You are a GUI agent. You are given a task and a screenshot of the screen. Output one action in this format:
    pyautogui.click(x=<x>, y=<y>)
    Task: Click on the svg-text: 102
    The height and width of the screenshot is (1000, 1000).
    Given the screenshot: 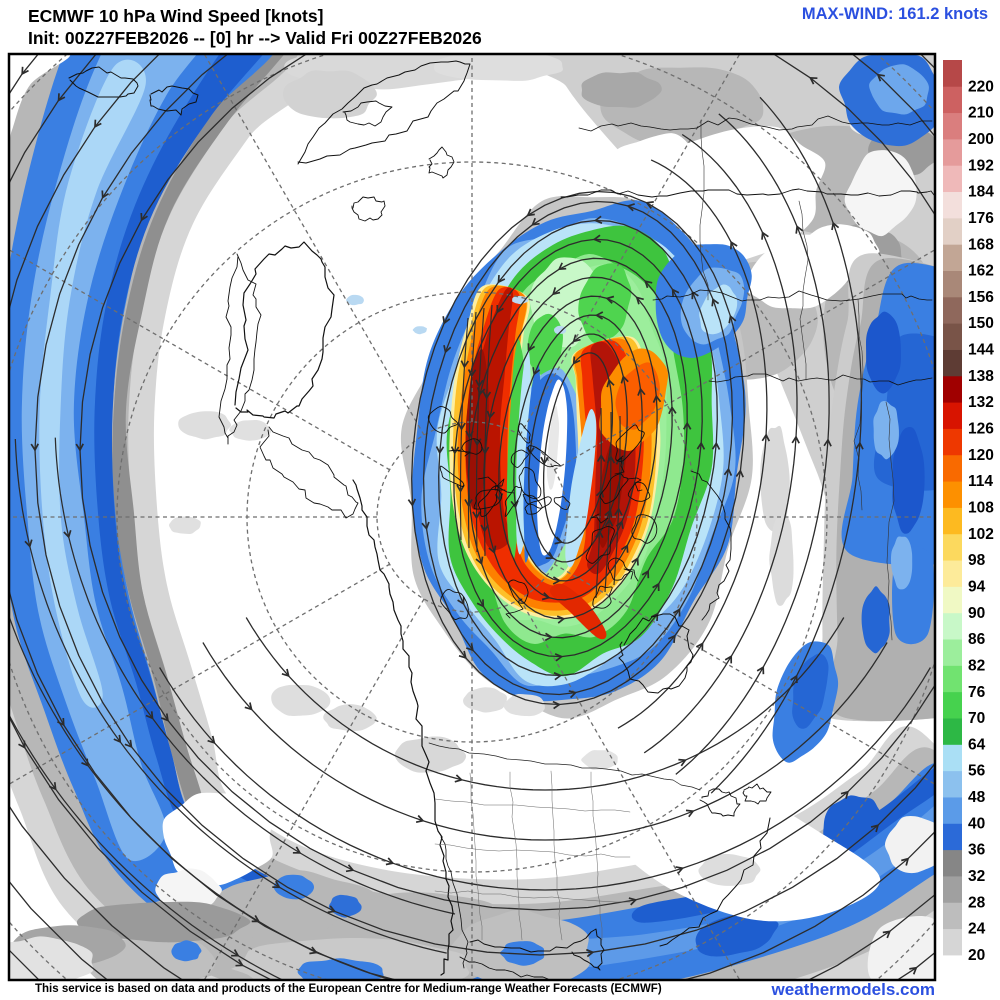 What is the action you would take?
    pyautogui.click(x=981, y=534)
    